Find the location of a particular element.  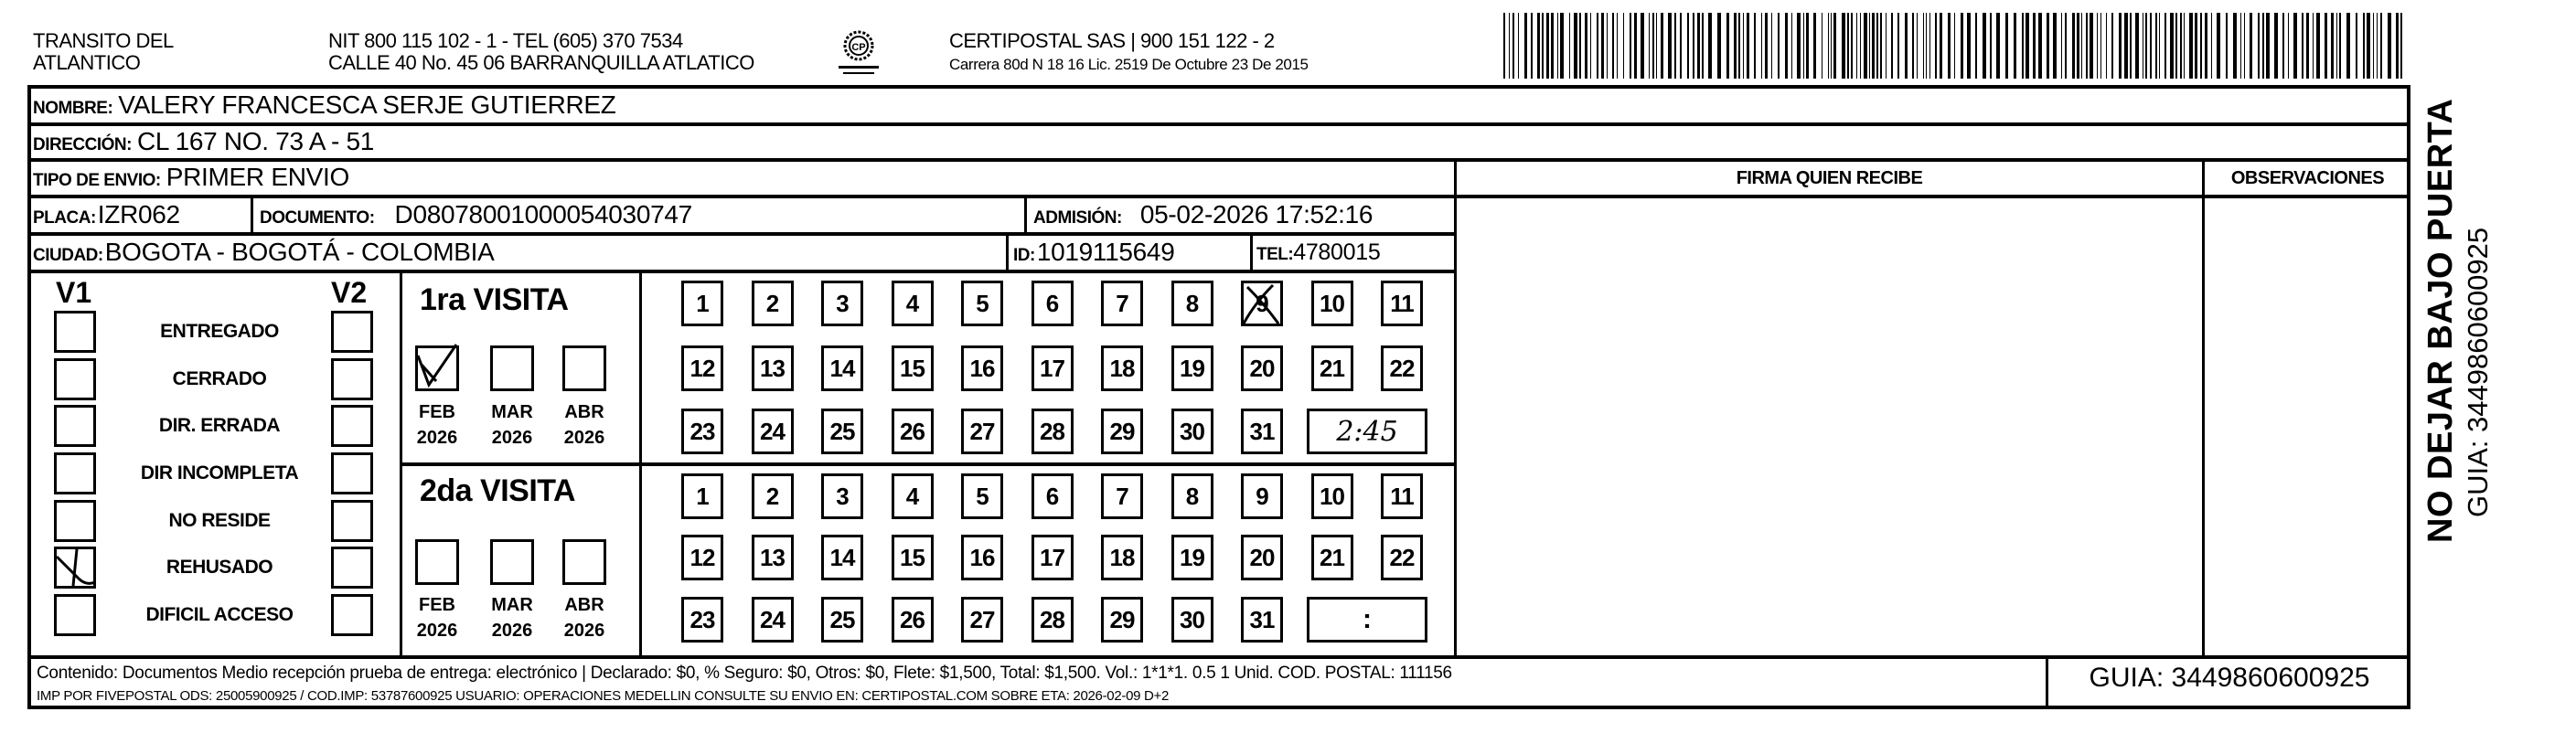

divider is located at coordinates (1218, 657).